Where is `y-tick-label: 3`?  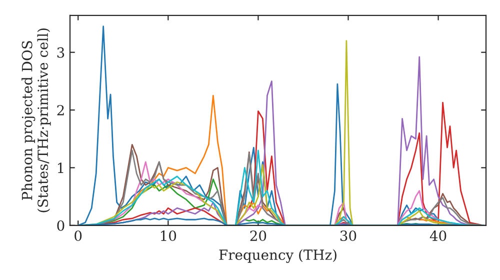 y-tick-label: 3 is located at coordinates (60, 52).